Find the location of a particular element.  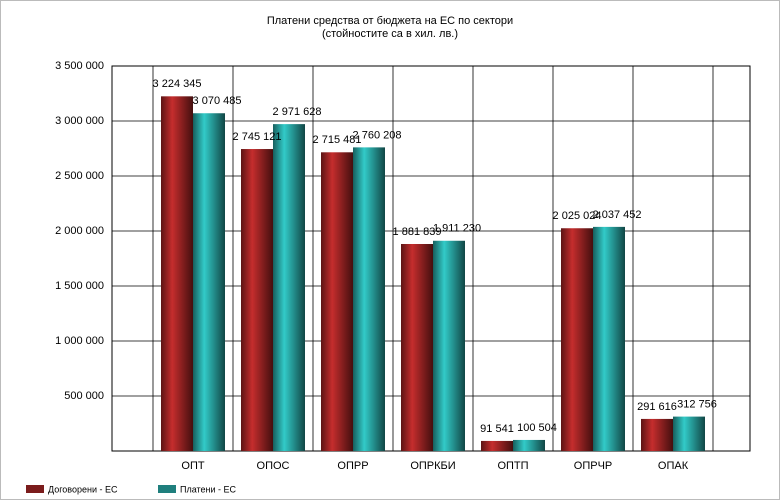

y-tick-label: 500 000 is located at coordinates (84, 396).